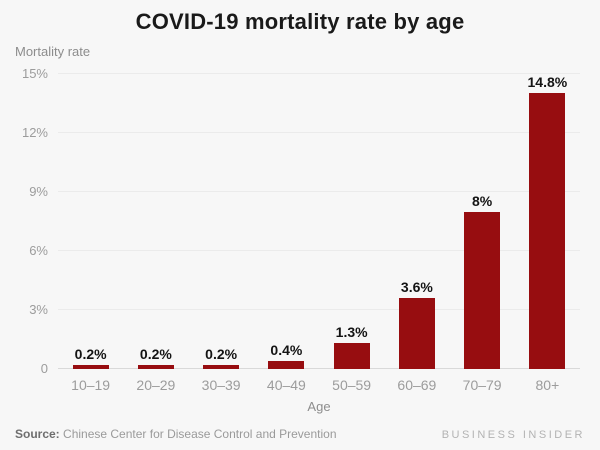 Image resolution: width=600 pixels, height=450 pixels. What do you see at coordinates (513, 435) in the screenshot?
I see `business-insider-logo: BUSINESS INSIDER` at bounding box center [513, 435].